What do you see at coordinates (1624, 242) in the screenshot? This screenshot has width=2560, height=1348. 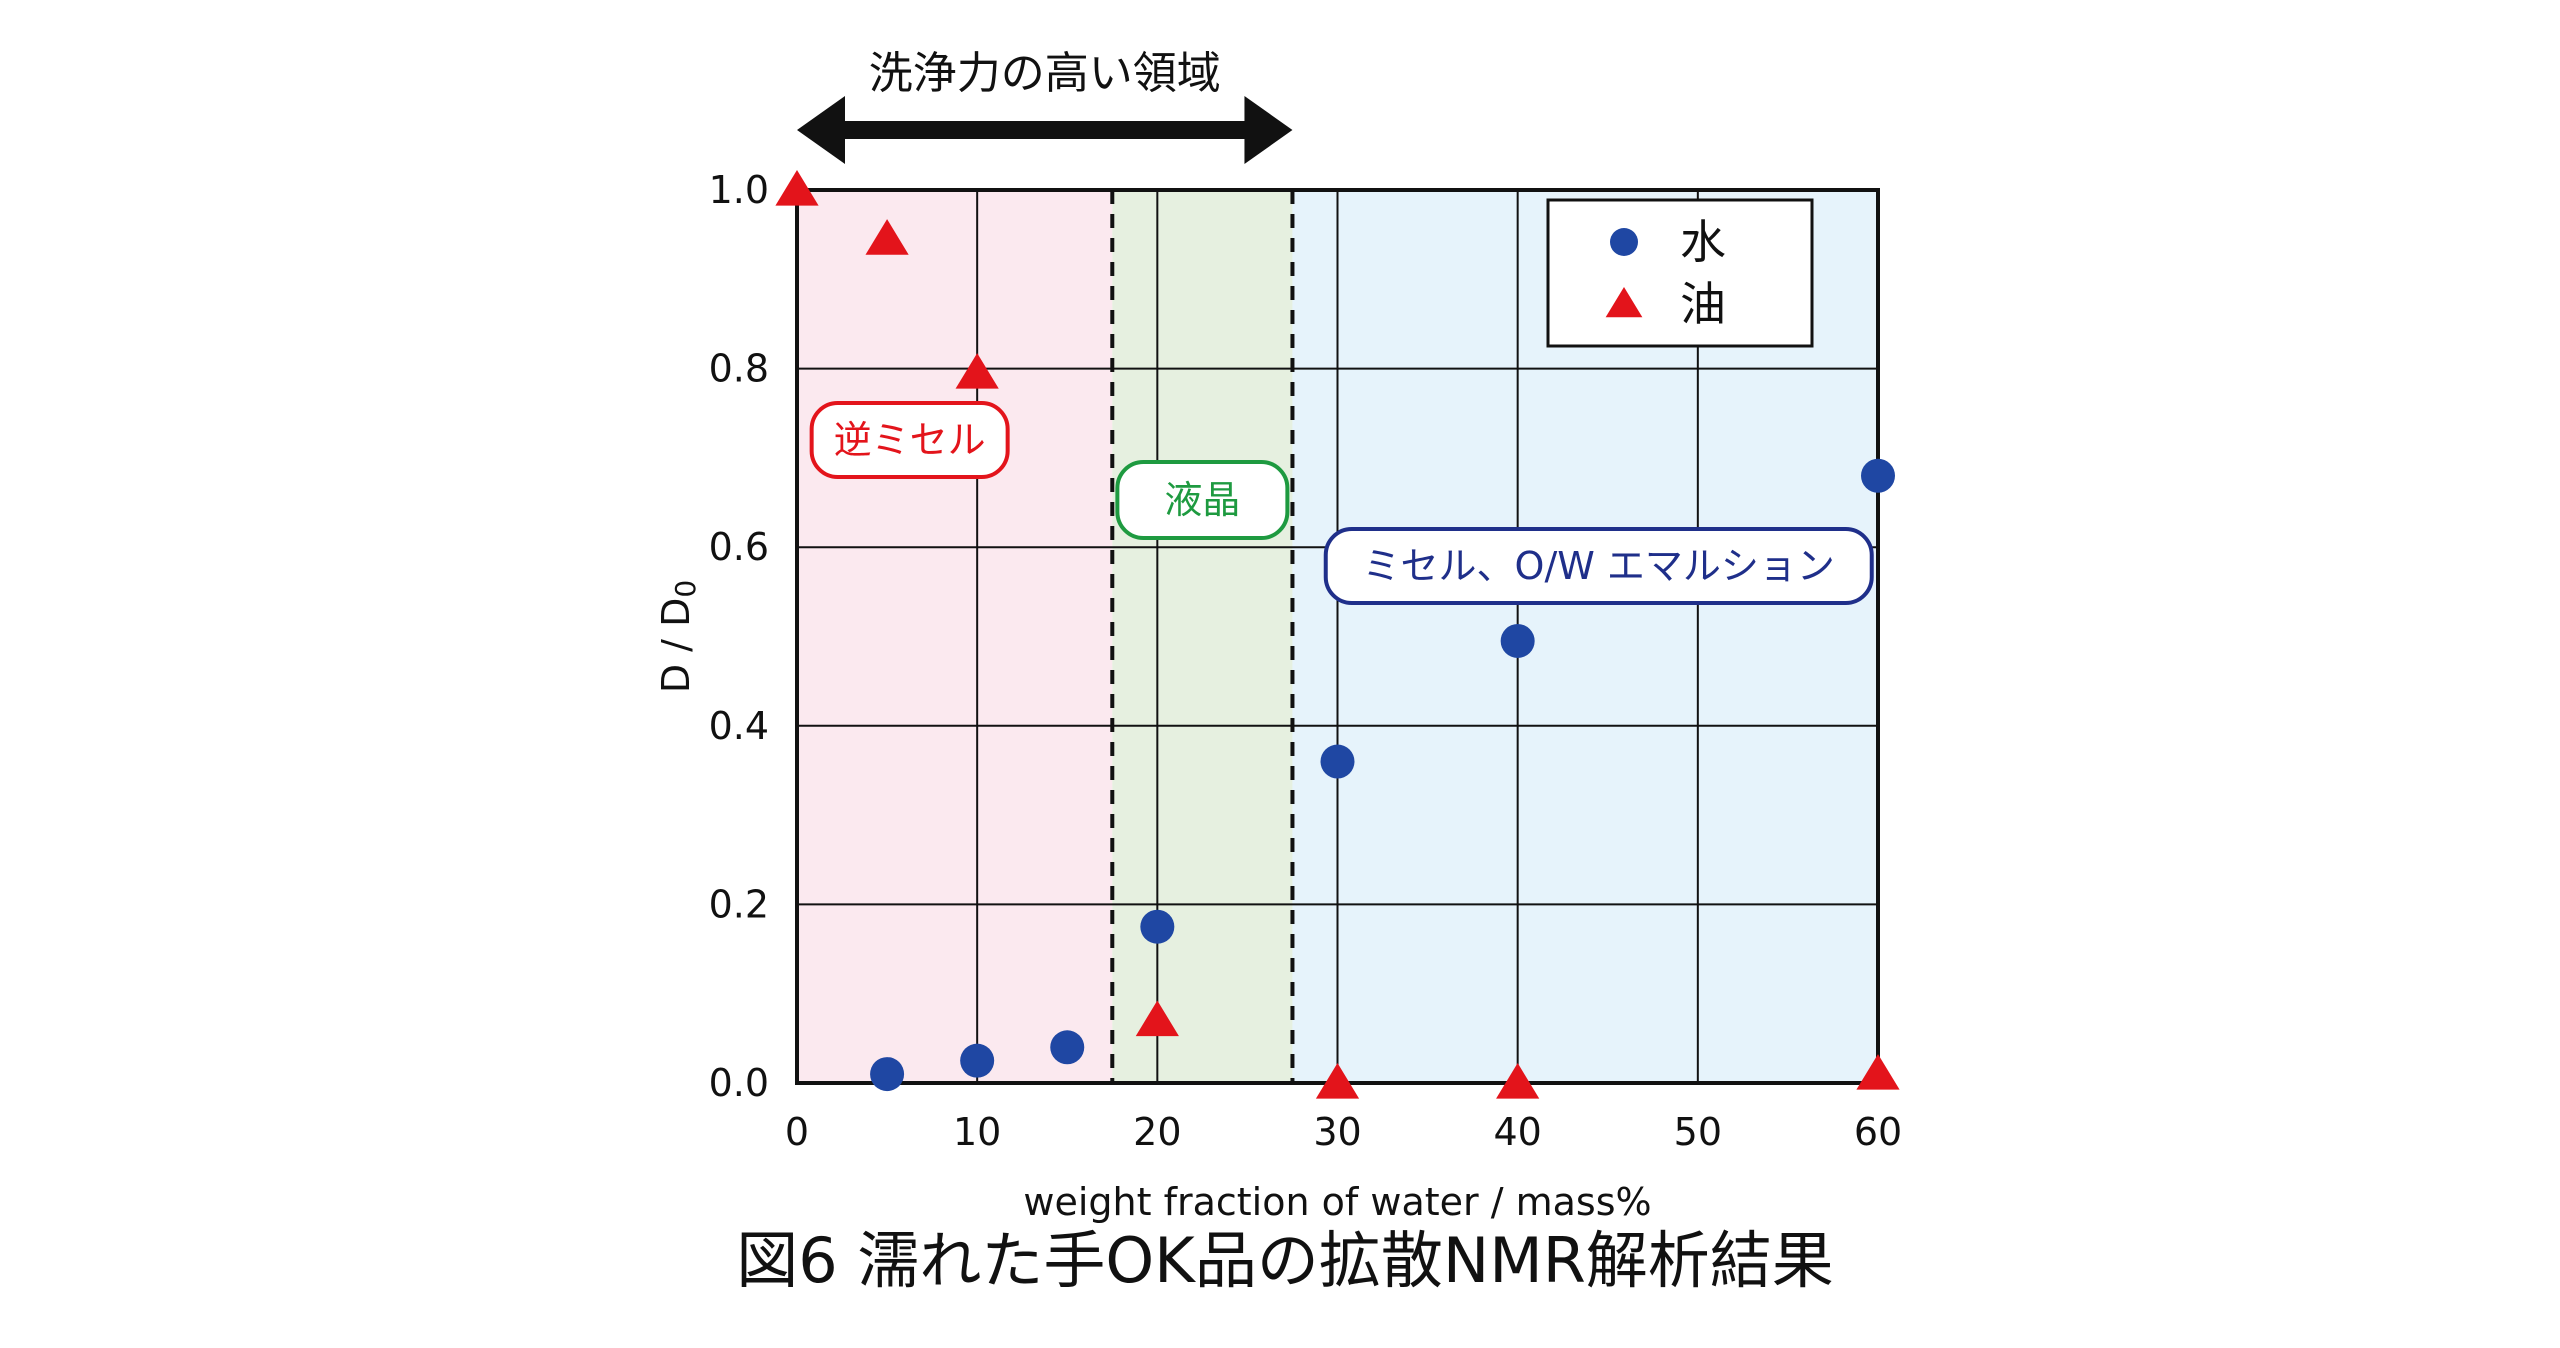 I see `legend-water-marker` at bounding box center [1624, 242].